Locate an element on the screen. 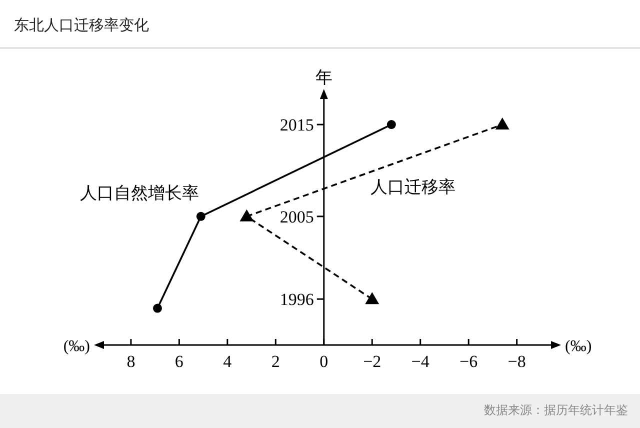 Image resolution: width=640 pixels, height=428 pixels. title: 东北人口迁移率变化 is located at coordinates (81, 25).